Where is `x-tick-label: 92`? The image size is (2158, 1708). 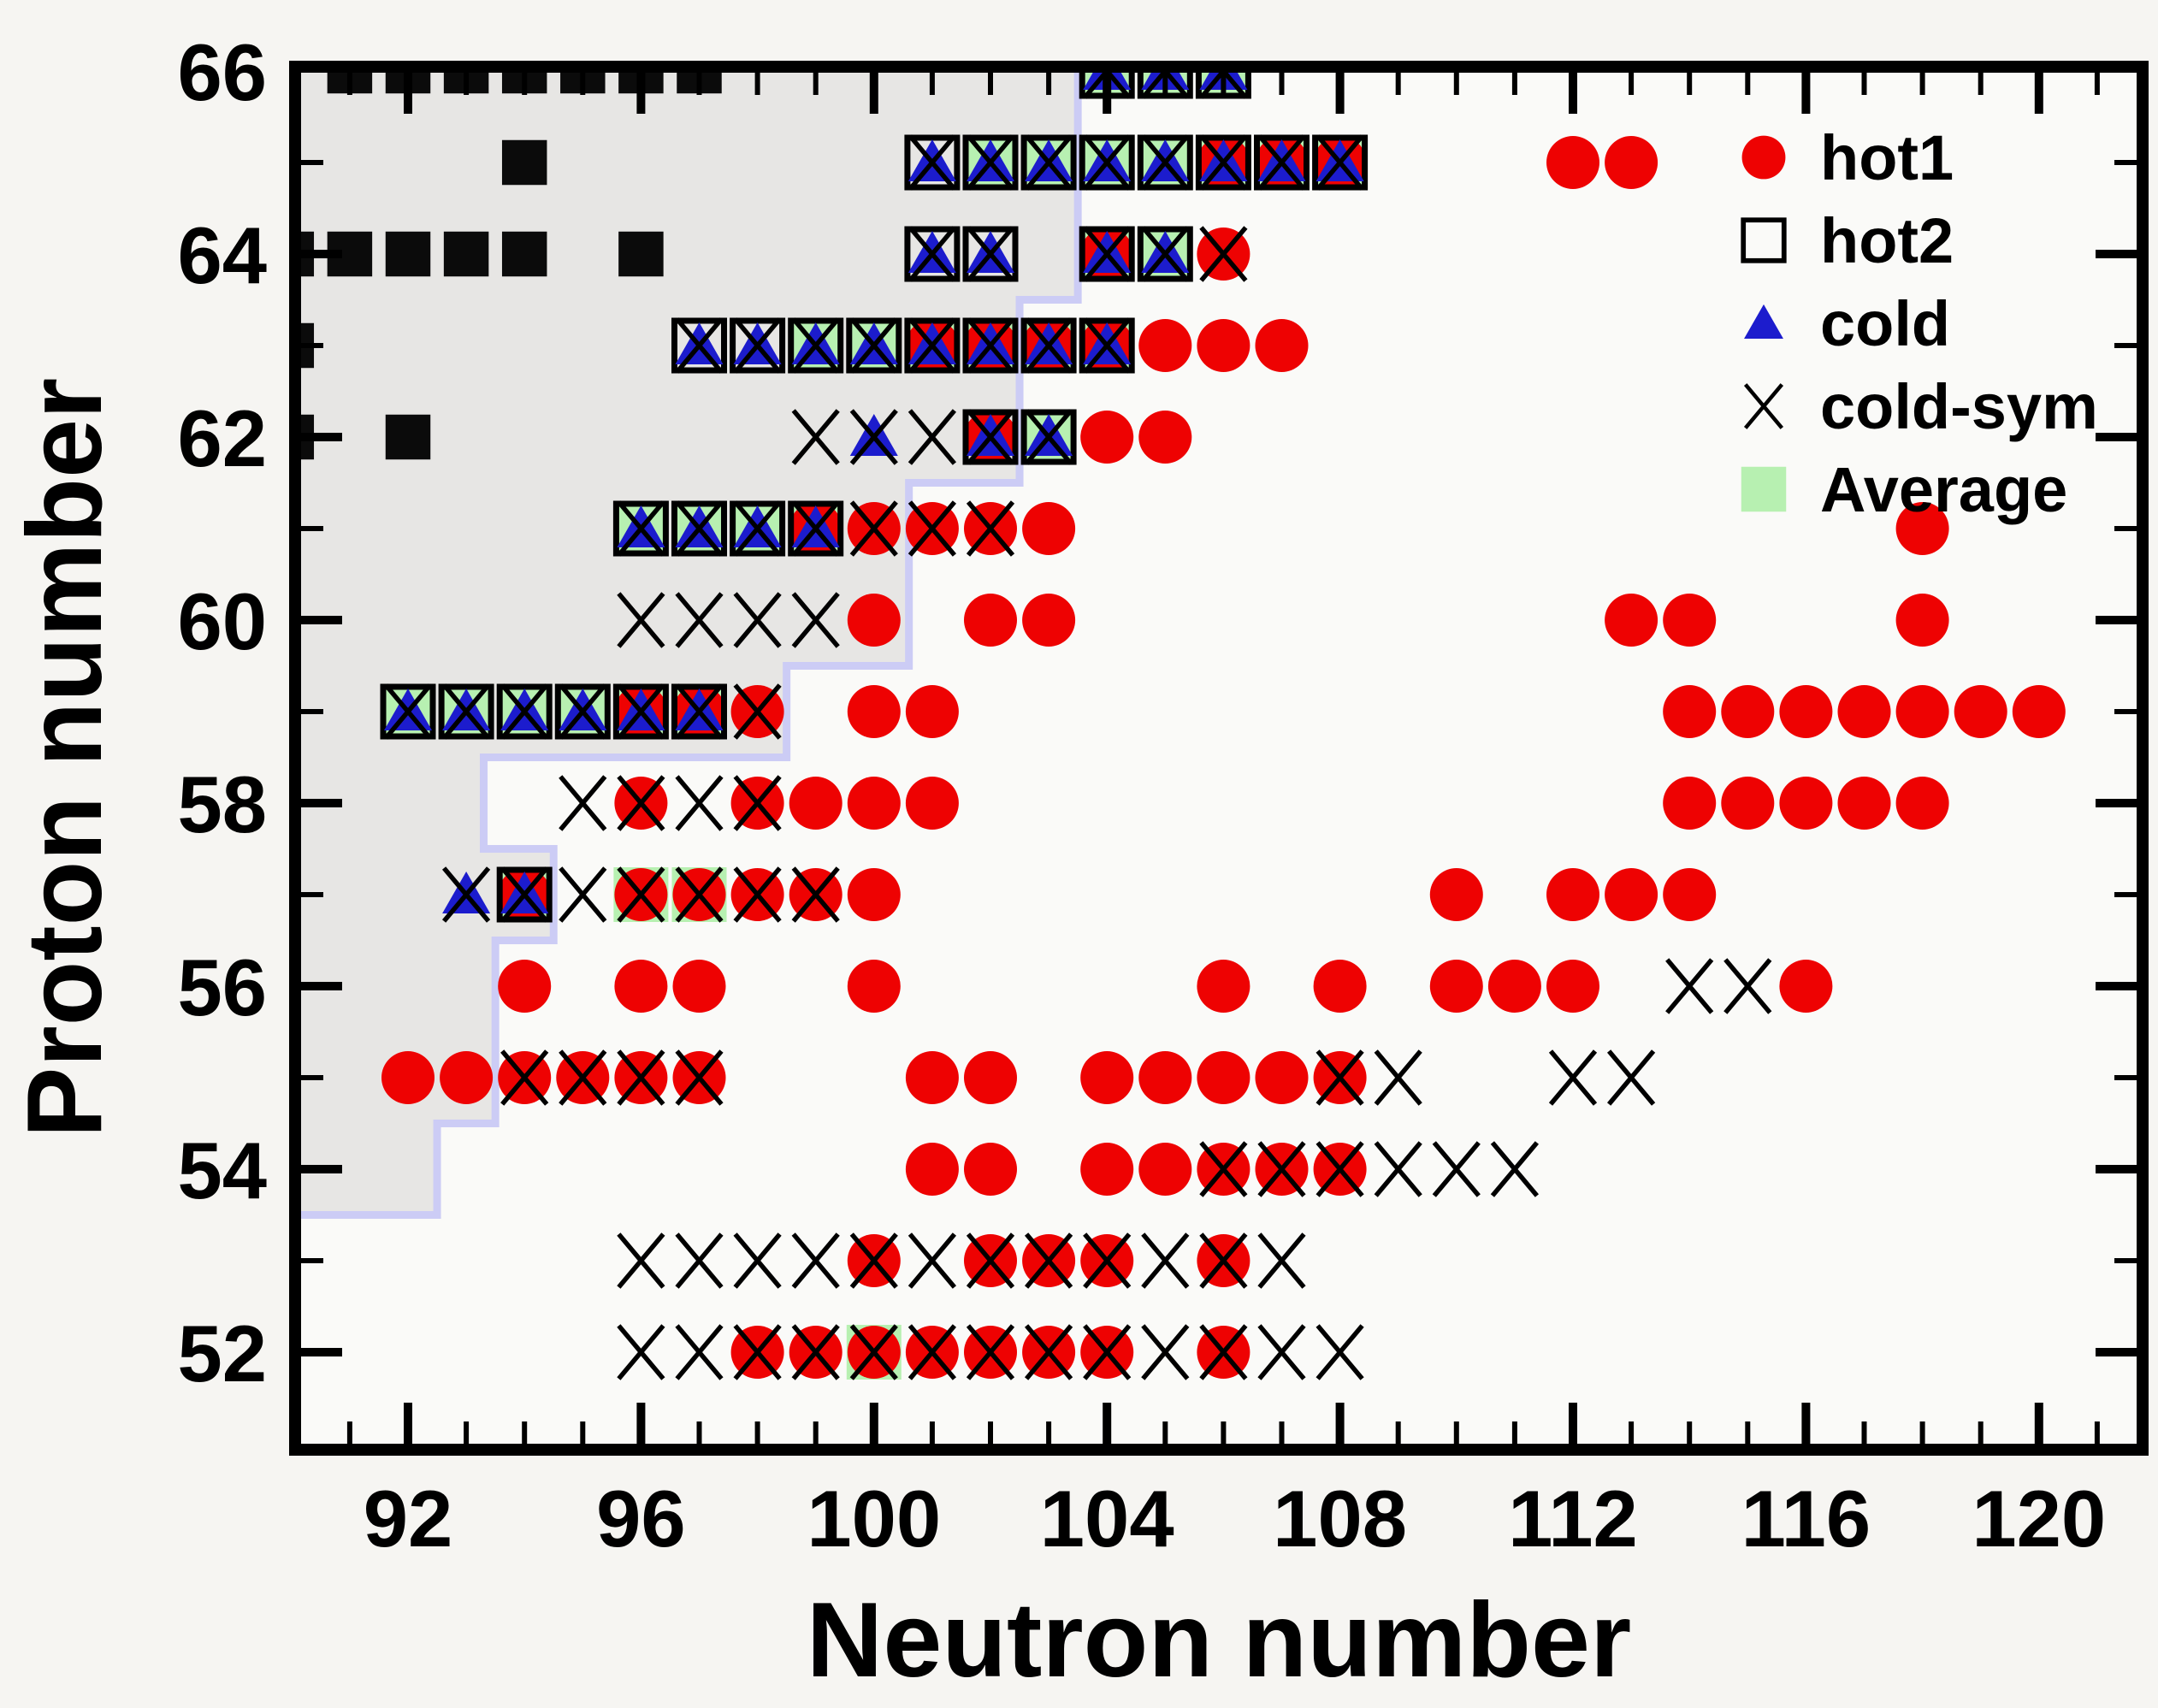 x-tick-label: 92 is located at coordinates (409, 1518).